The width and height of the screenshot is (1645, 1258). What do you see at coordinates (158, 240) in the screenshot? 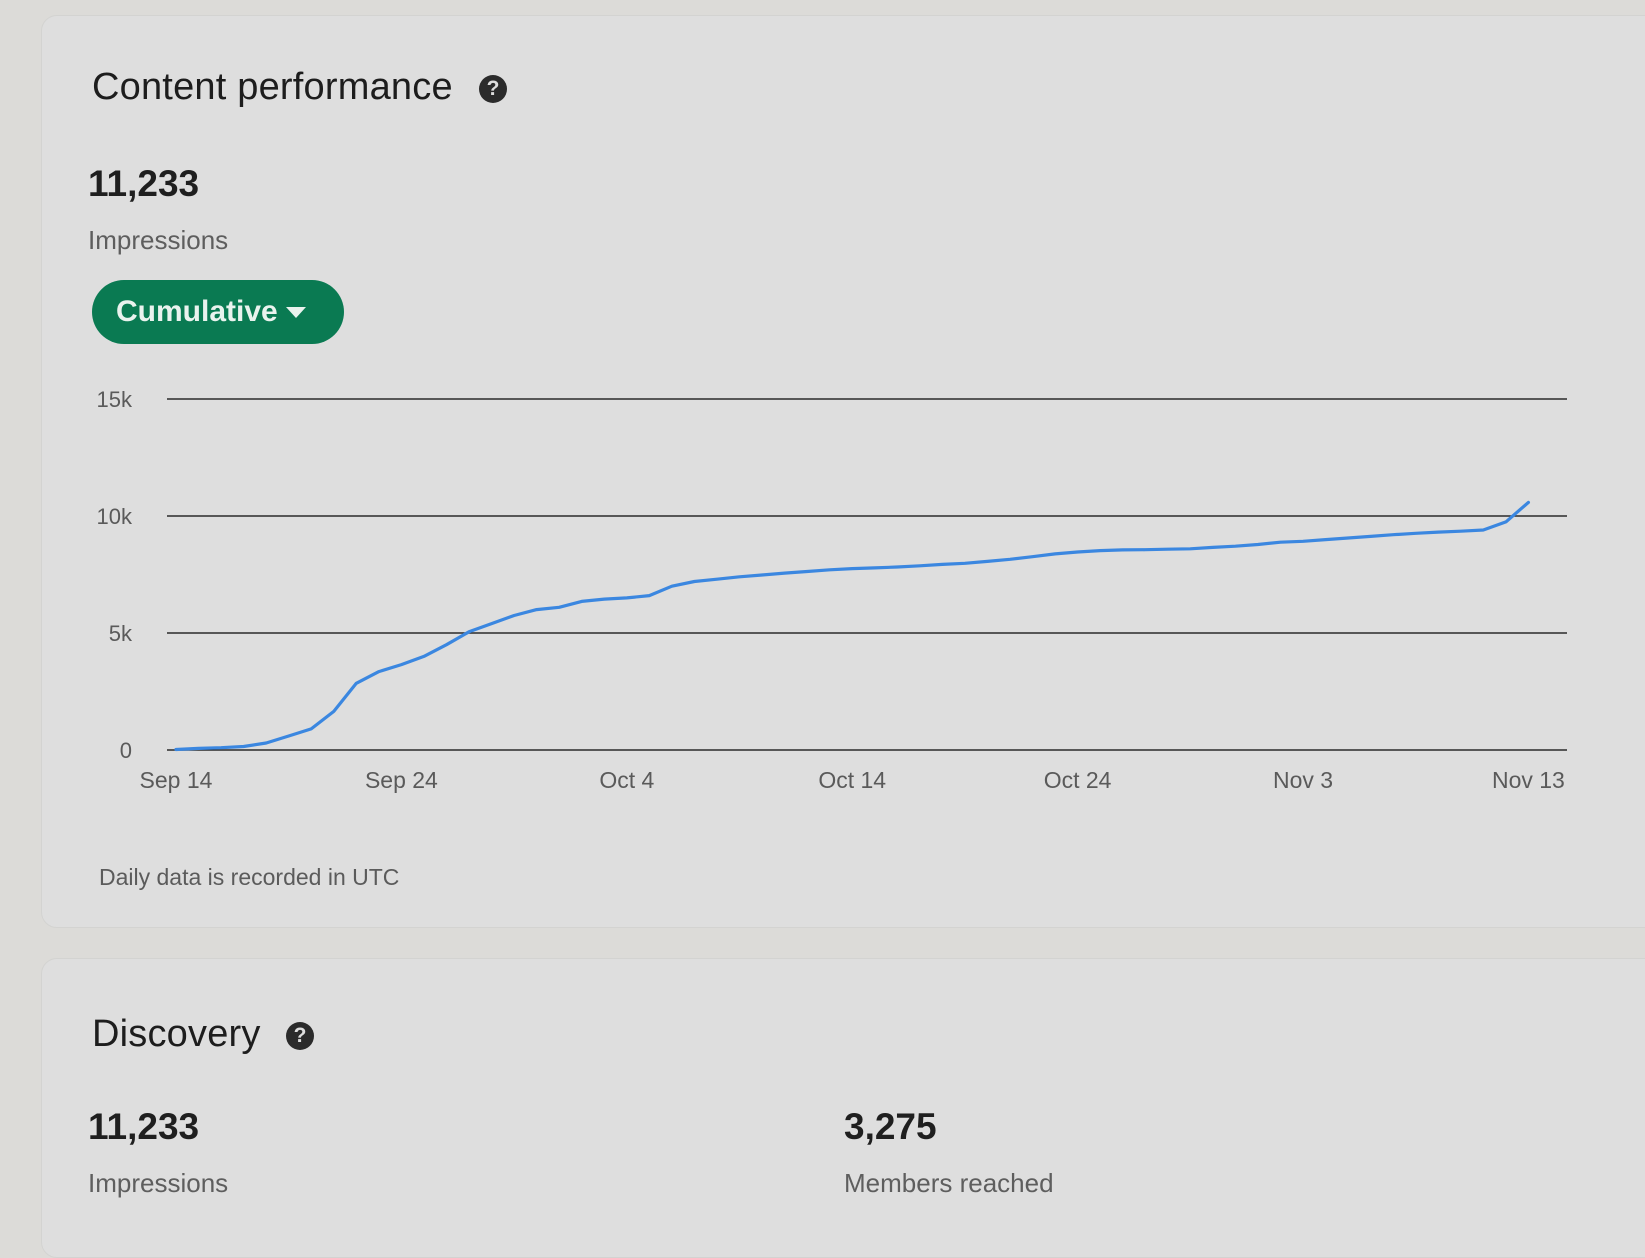
I see `impressions-label: Impressions` at bounding box center [158, 240].